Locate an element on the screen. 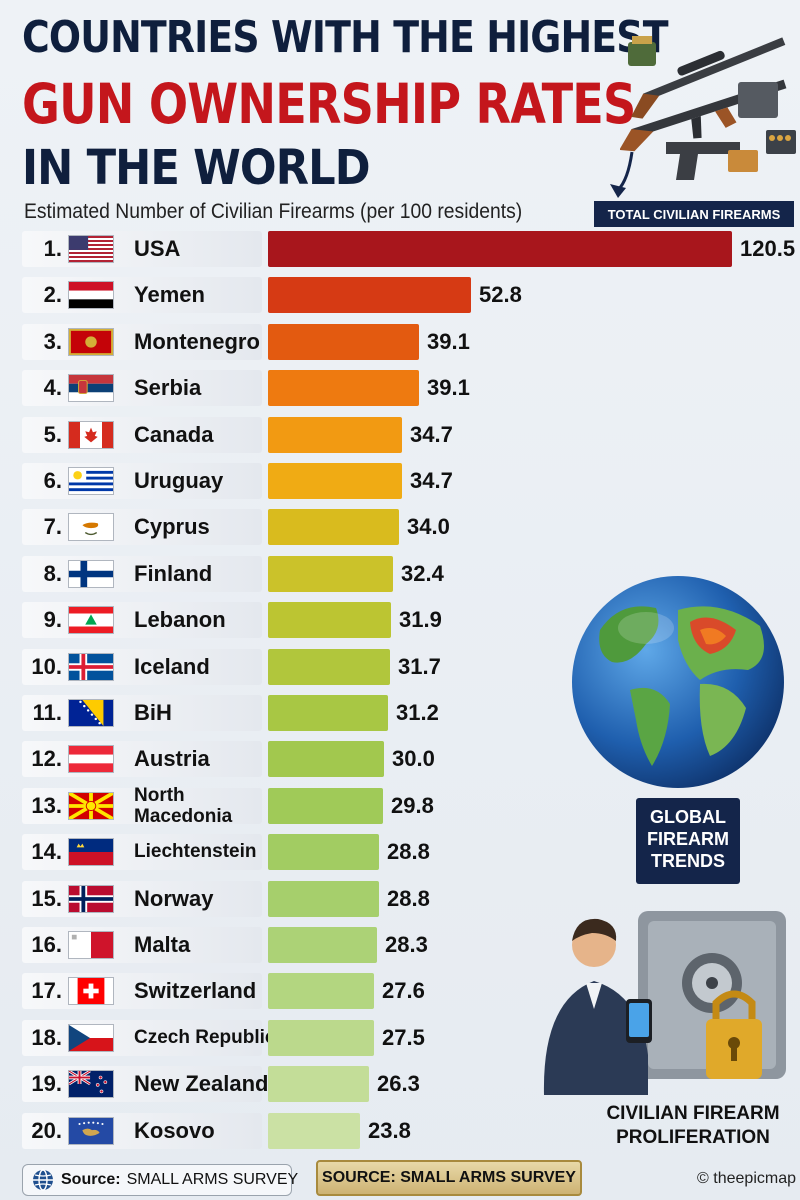 This screenshot has width=800, height=1200. country-label: North Macedonia is located at coordinates (183, 805).